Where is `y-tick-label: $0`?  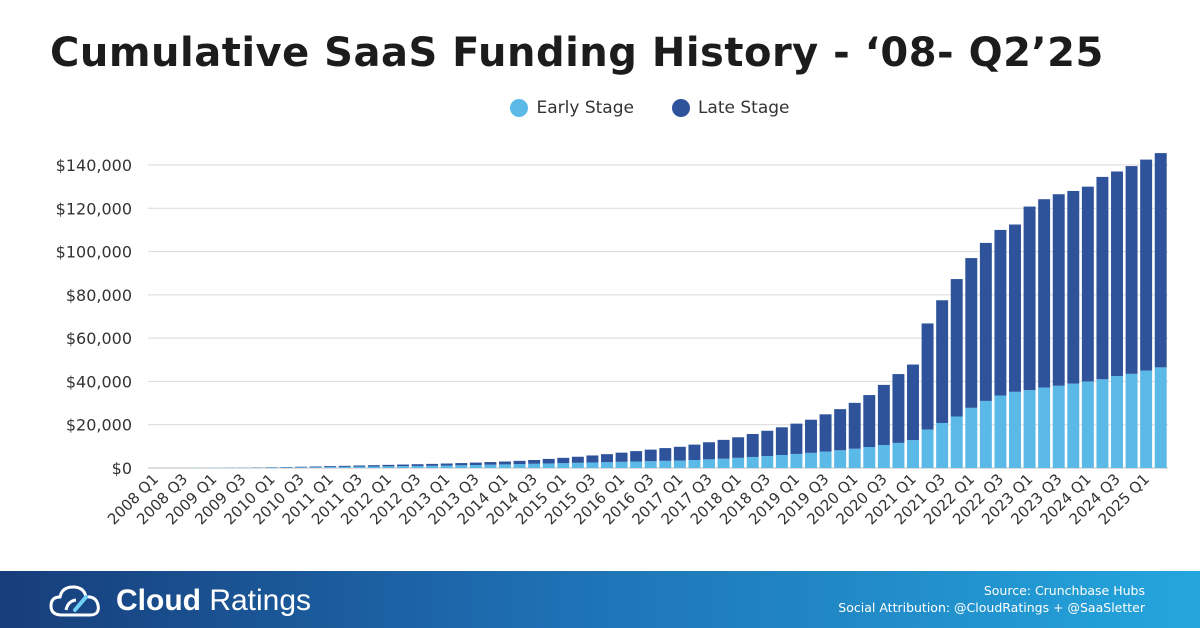
y-tick-label: $0 is located at coordinates (122, 468).